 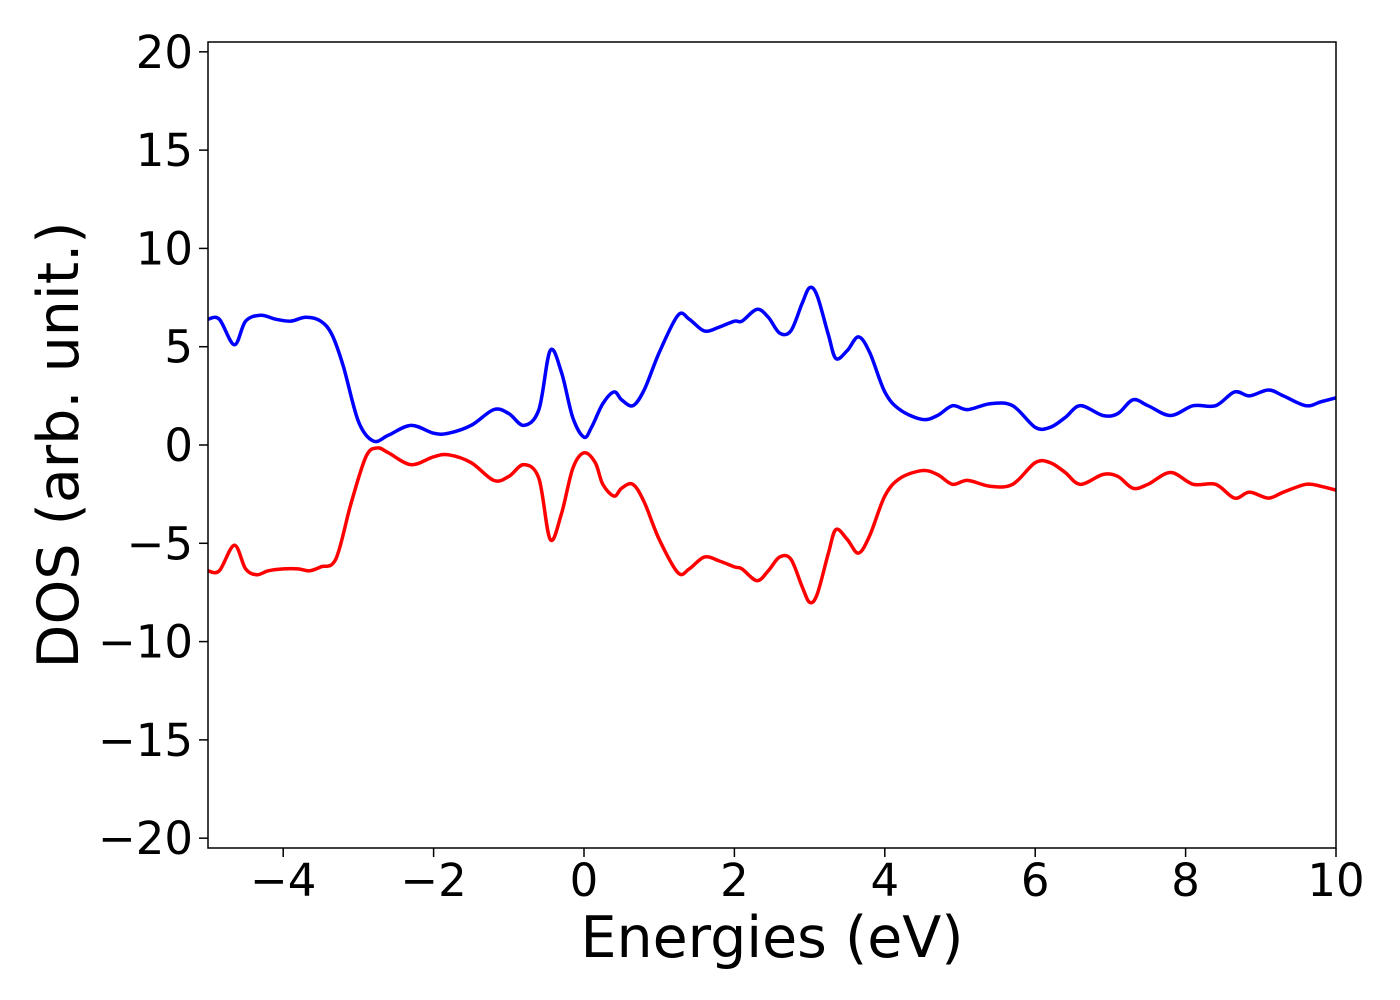 I want to click on y-tick-label: 5, so click(x=178, y=347).